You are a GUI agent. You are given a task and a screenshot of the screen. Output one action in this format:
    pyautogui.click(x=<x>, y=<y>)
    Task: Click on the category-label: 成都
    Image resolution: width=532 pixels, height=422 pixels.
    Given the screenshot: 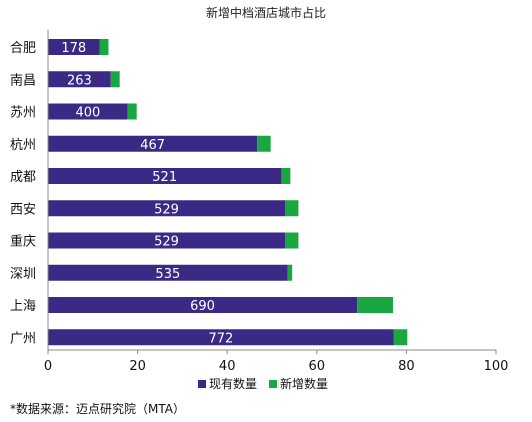 What is the action you would take?
    pyautogui.click(x=23, y=177)
    